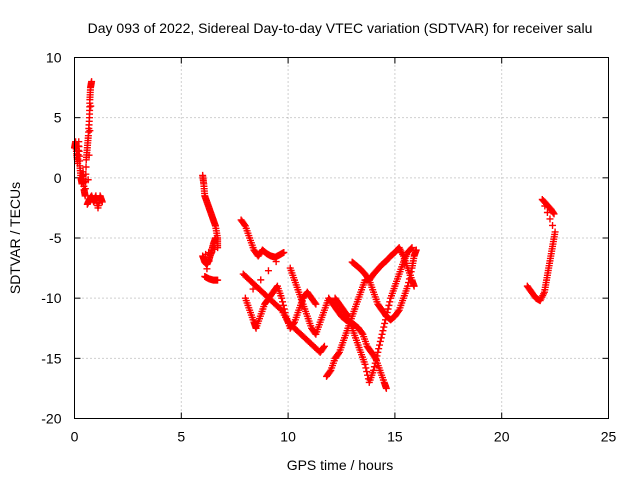  Describe the element at coordinates (58, 178) in the screenshot. I see `y-tick-label: 0` at that location.